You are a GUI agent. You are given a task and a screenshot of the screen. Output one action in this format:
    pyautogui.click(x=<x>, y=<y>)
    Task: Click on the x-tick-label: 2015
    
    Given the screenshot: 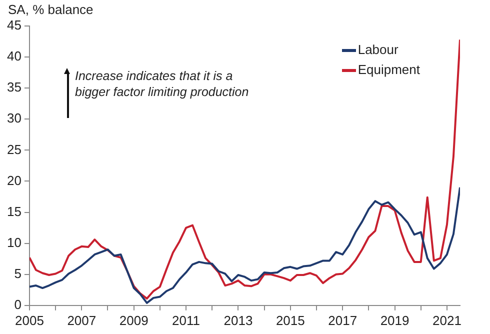 What is the action you would take?
    pyautogui.click(x=290, y=320)
    